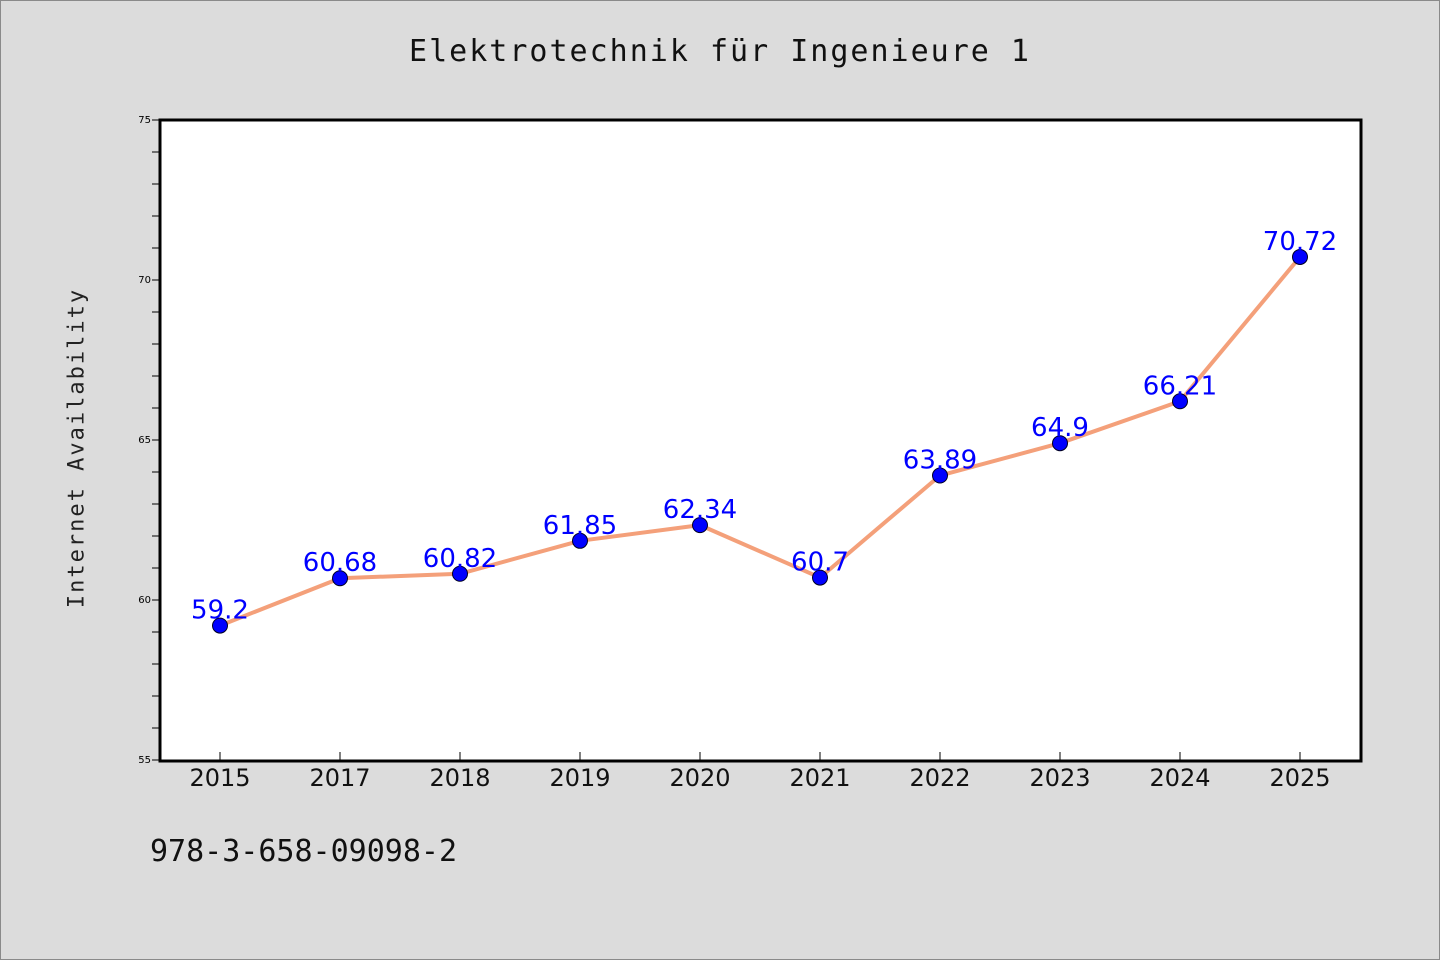 This screenshot has width=1440, height=960. What do you see at coordinates (820, 563) in the screenshot?
I see `data-label: 60.7` at bounding box center [820, 563].